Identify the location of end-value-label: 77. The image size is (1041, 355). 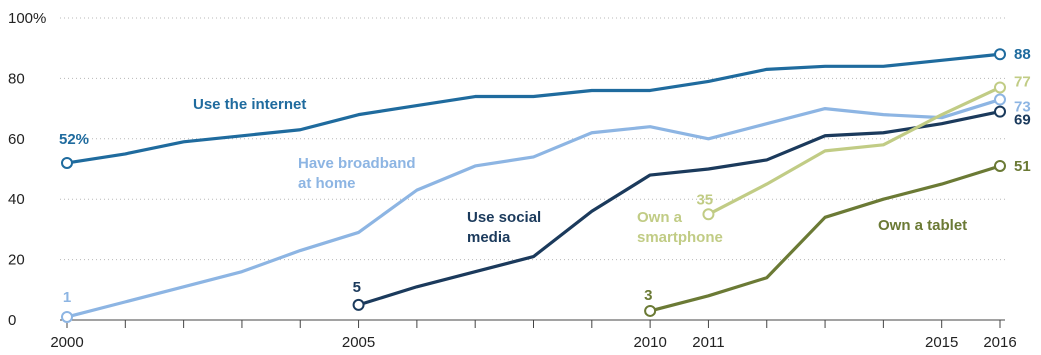
(1022, 81).